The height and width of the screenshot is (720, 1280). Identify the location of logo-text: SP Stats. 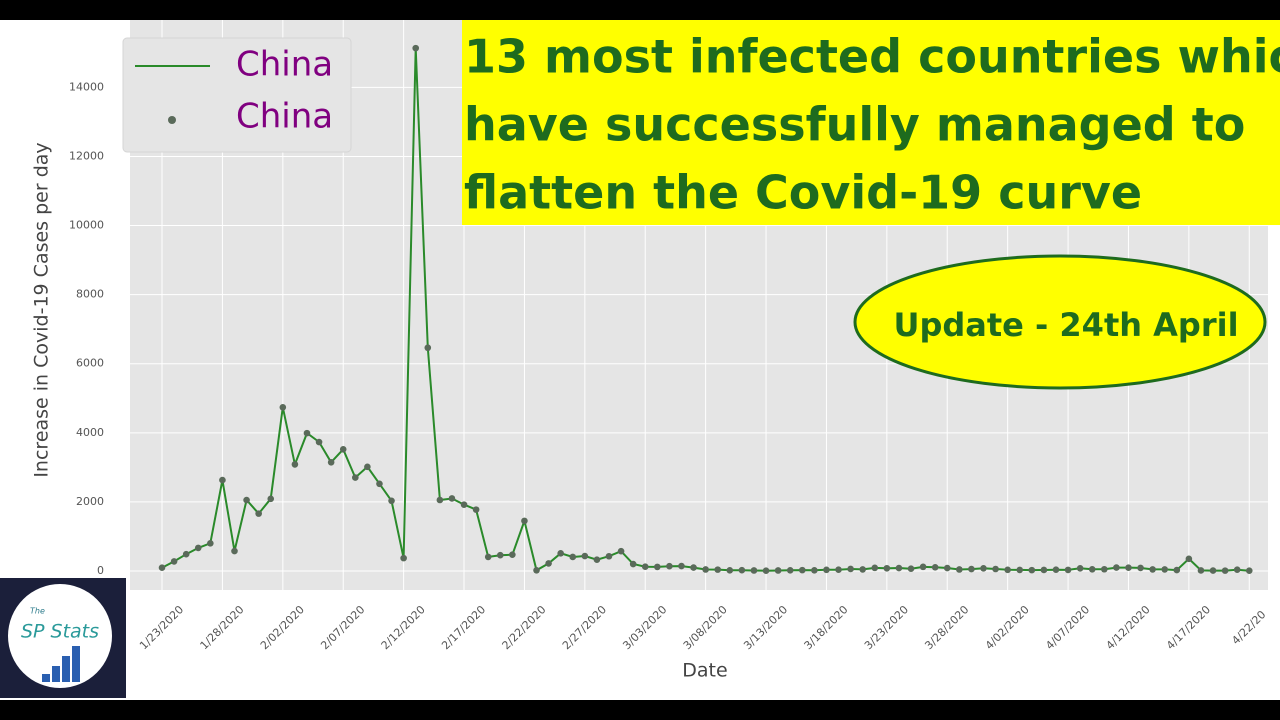
(60, 632).